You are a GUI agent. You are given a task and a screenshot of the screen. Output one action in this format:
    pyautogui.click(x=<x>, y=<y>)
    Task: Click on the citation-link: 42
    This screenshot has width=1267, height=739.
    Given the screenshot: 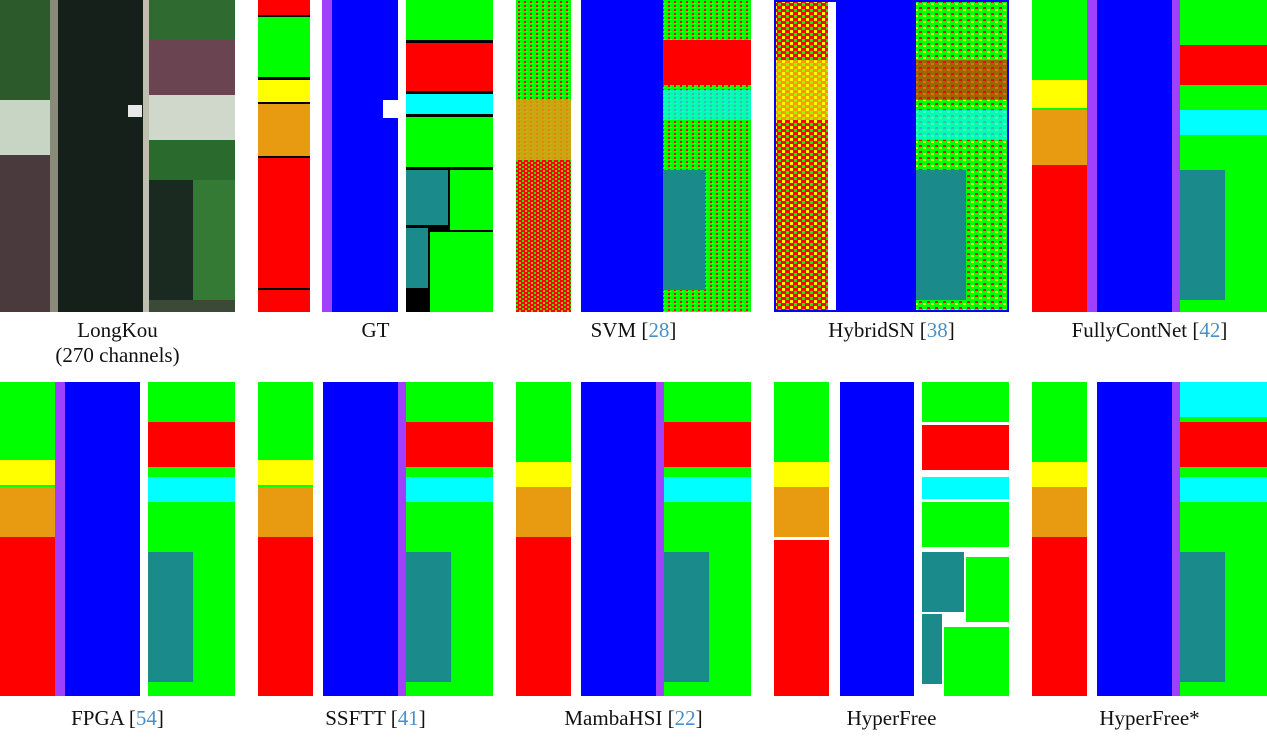 What is the action you would take?
    pyautogui.click(x=1210, y=330)
    